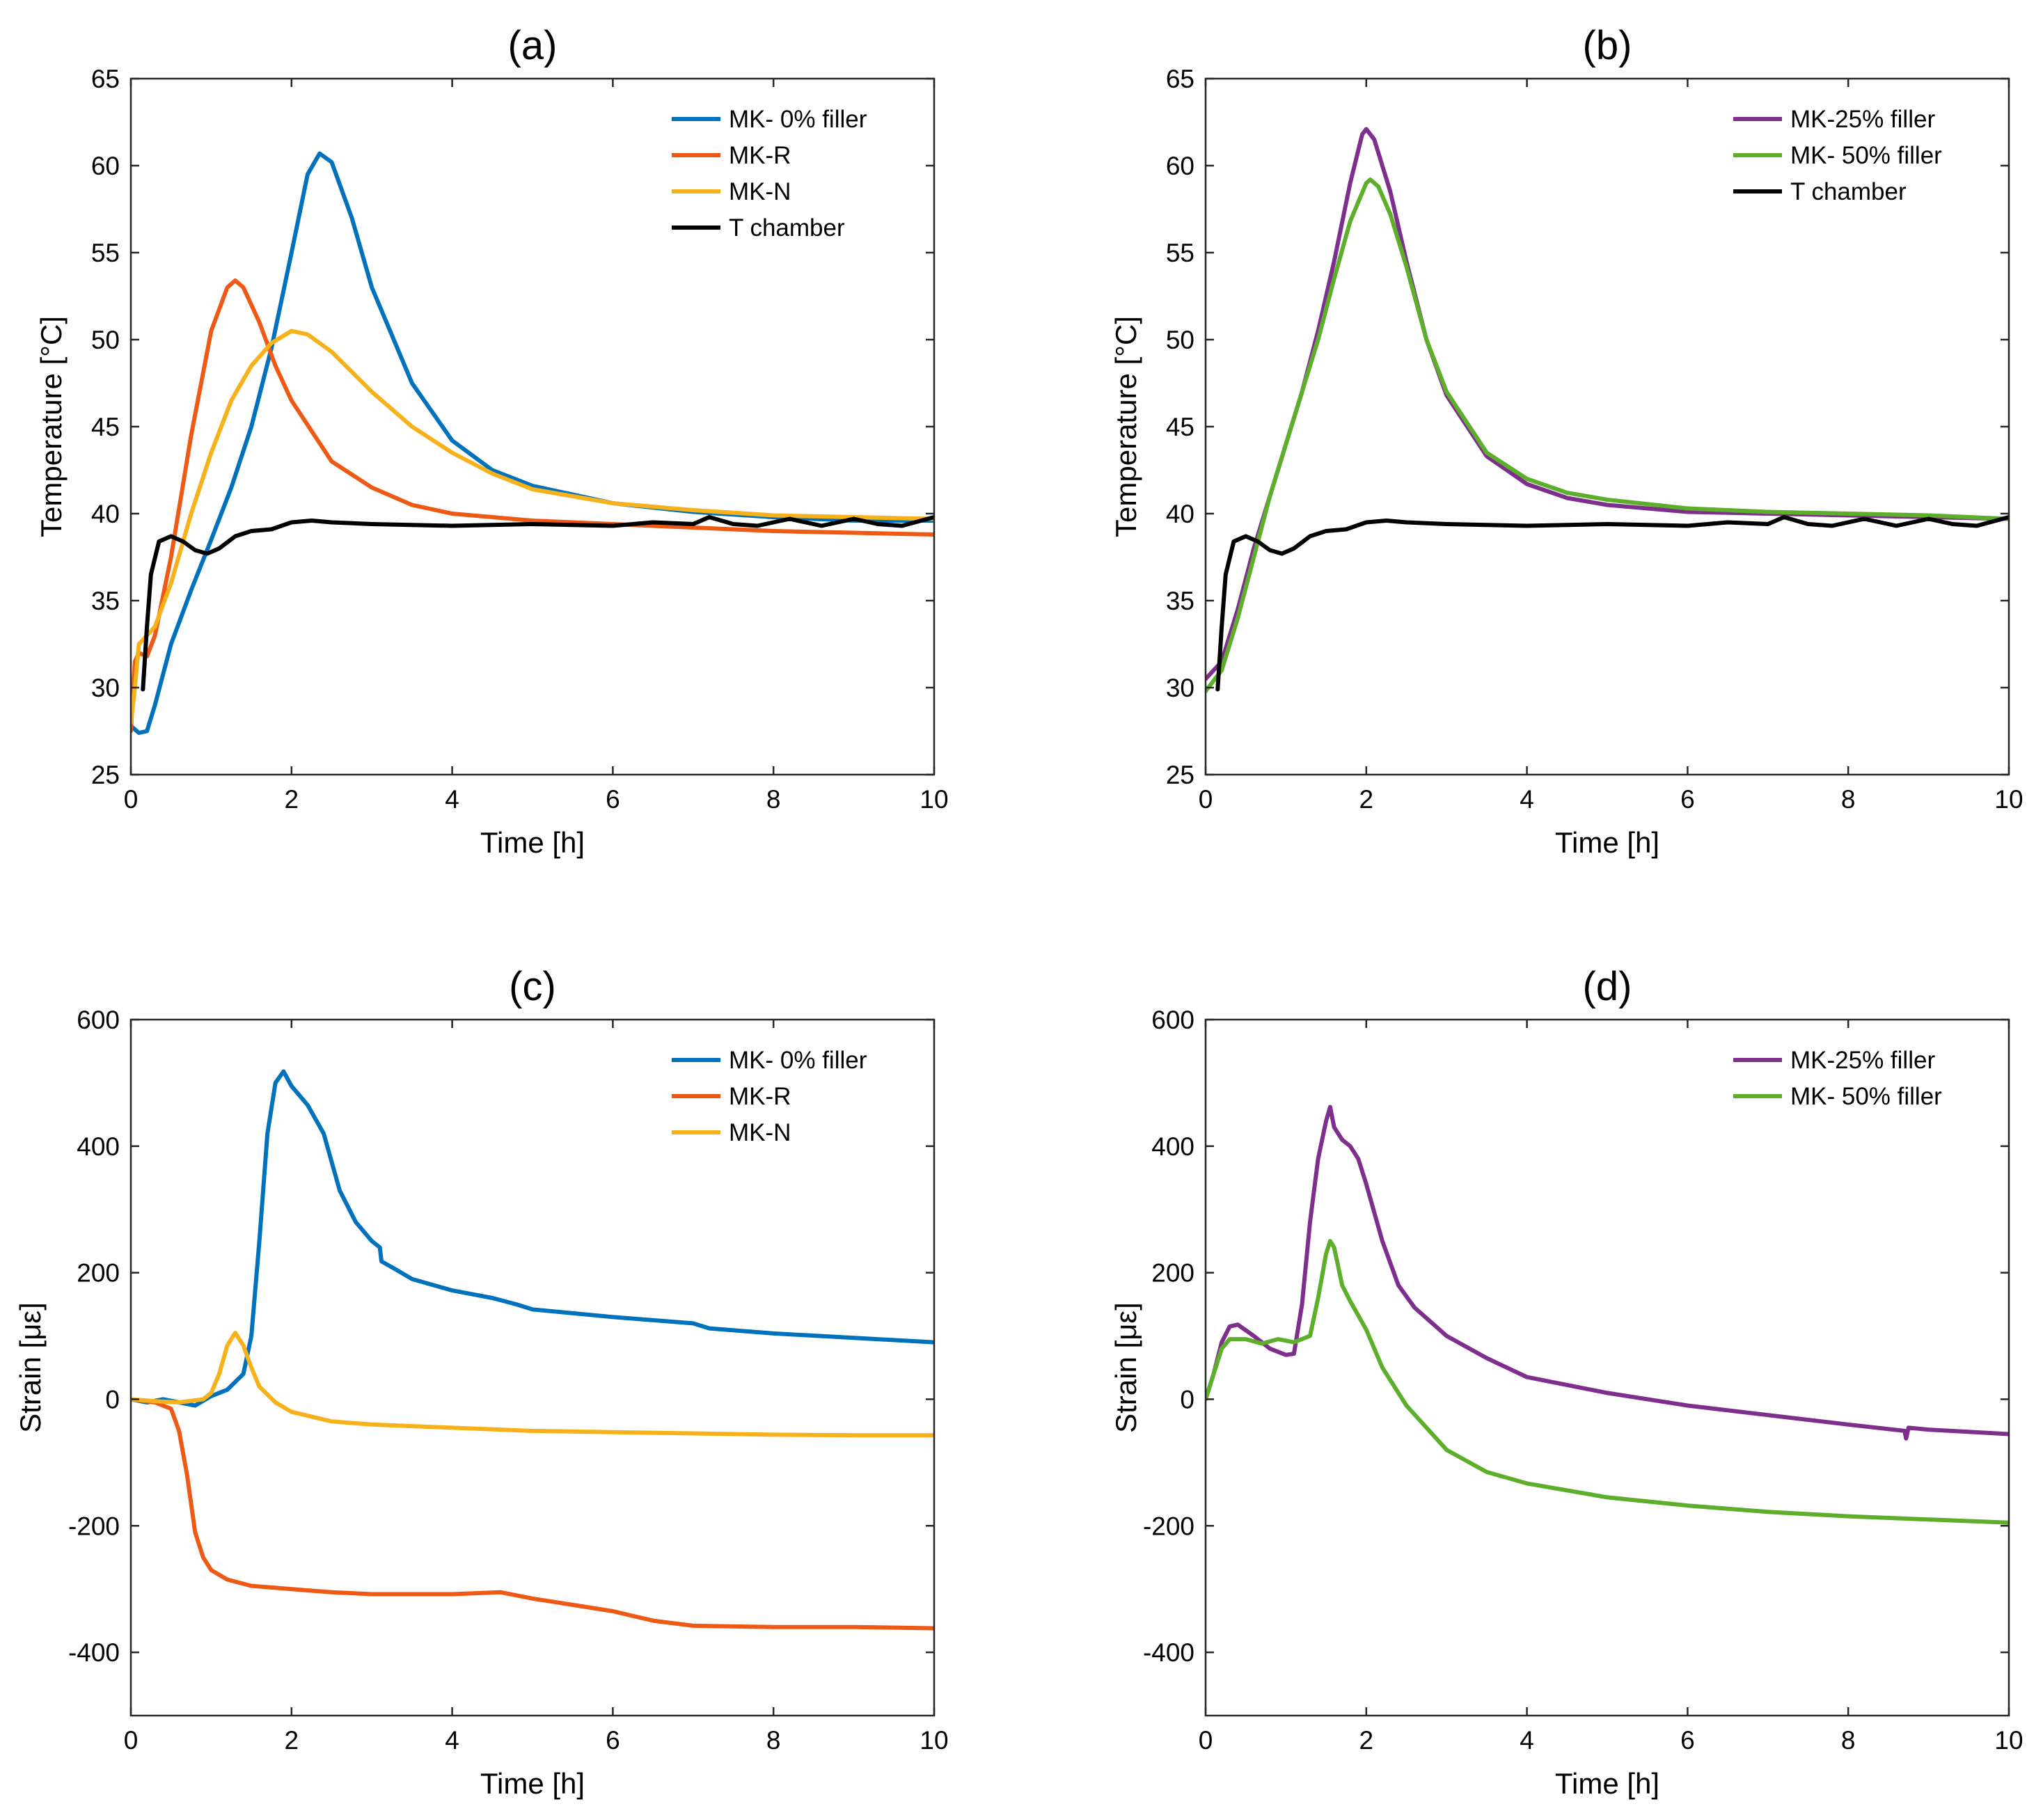 The width and height of the screenshot is (2043, 1820). What do you see at coordinates (533, 45) in the screenshot?
I see `chart-title: (a)` at bounding box center [533, 45].